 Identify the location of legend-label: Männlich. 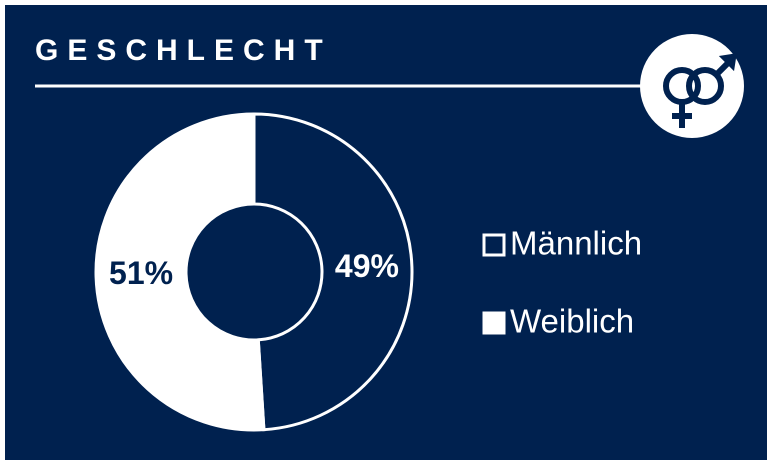
(576, 243).